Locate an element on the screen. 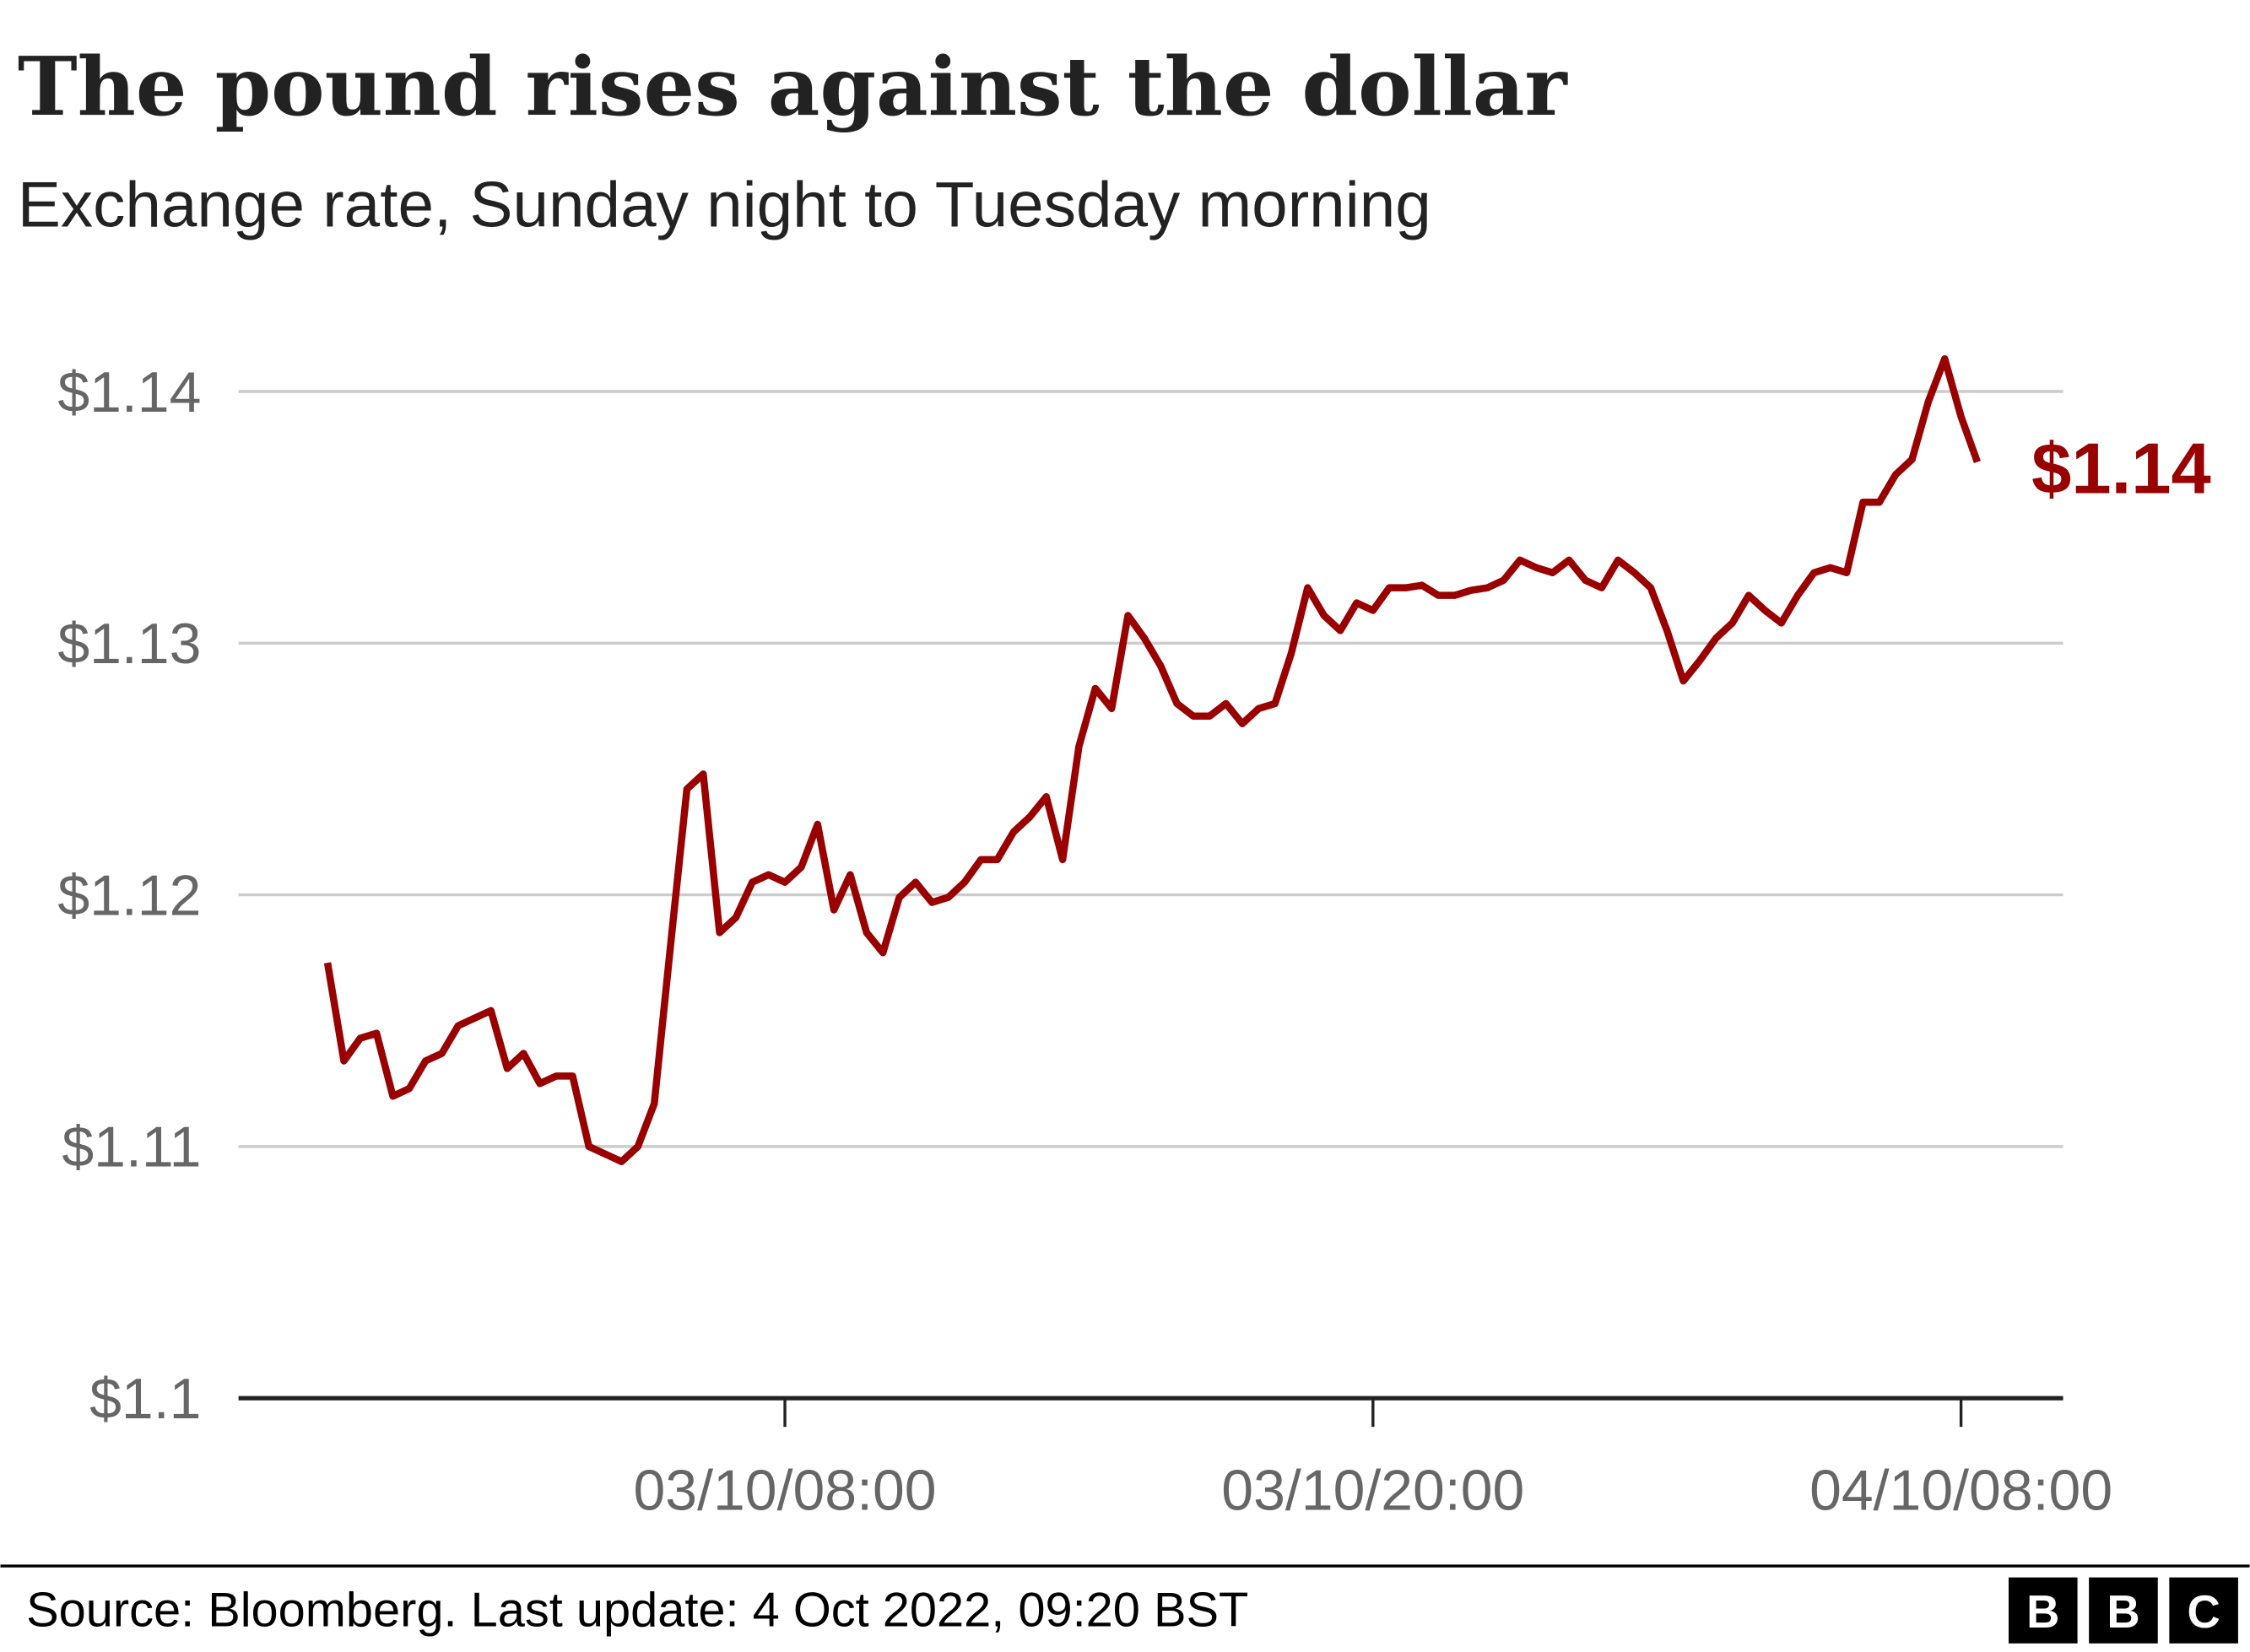  y-tick-label: $1.13 is located at coordinates (129, 644).